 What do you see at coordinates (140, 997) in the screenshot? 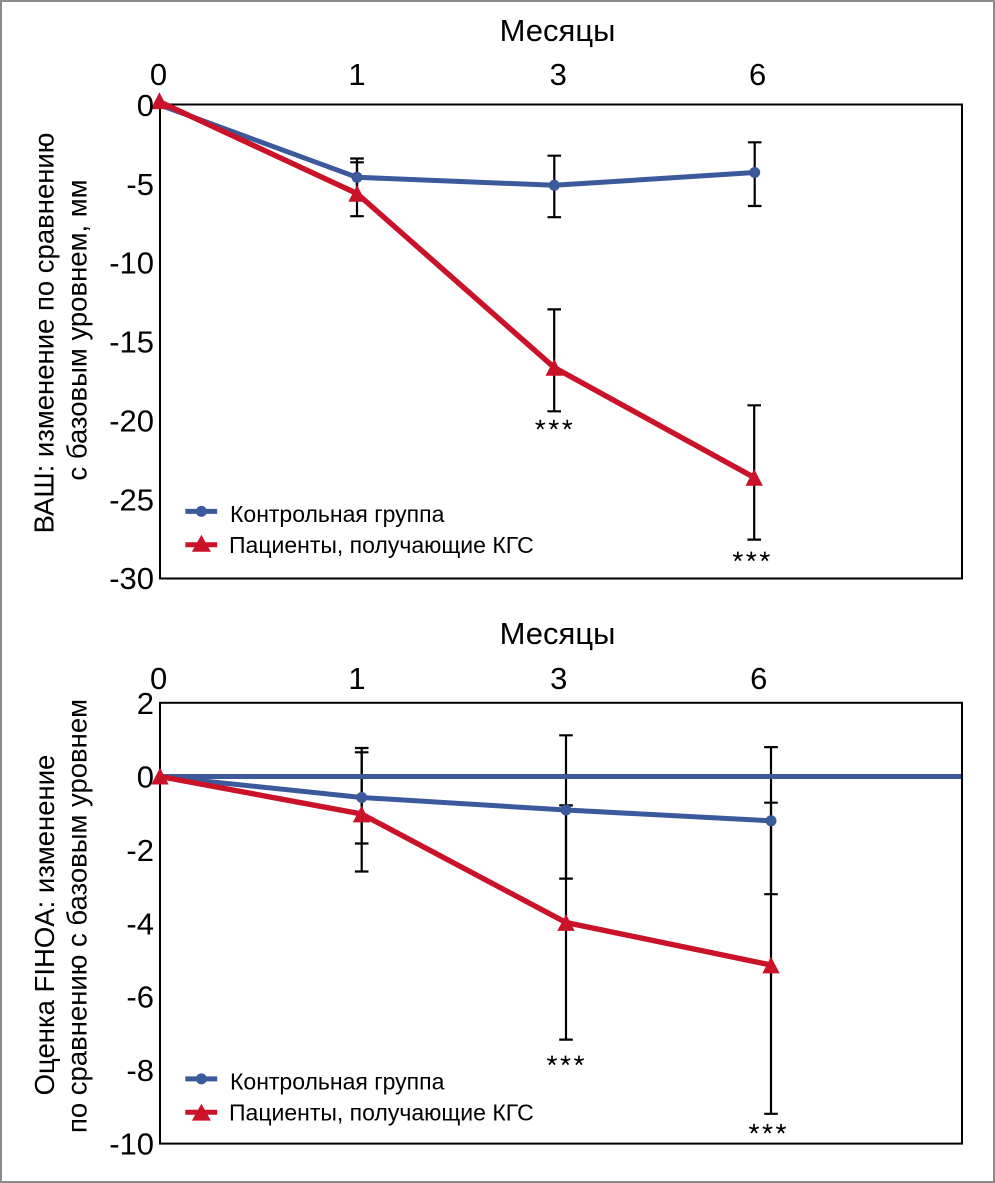
I see `svg-text: -6` at bounding box center [140, 997].